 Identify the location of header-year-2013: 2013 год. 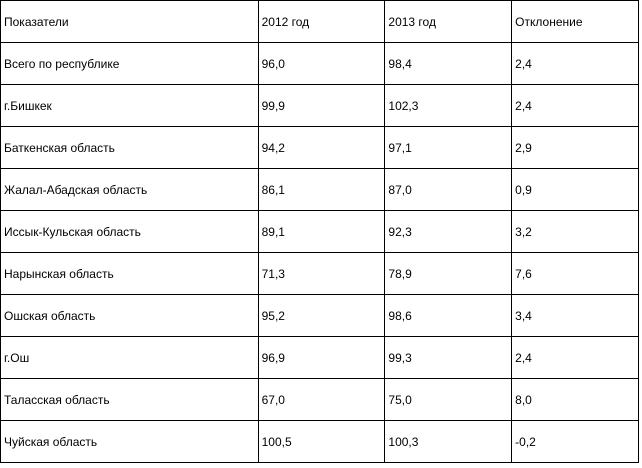
(448, 21).